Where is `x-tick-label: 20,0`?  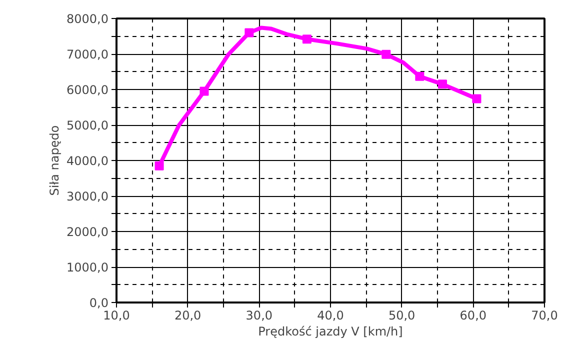
x-tick-label: 20,0 is located at coordinates (188, 315).